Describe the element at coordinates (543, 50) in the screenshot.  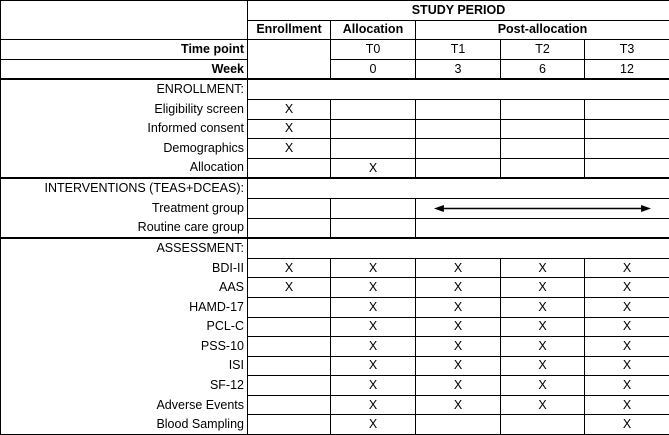
I see `time-point-t2: T2` at that location.